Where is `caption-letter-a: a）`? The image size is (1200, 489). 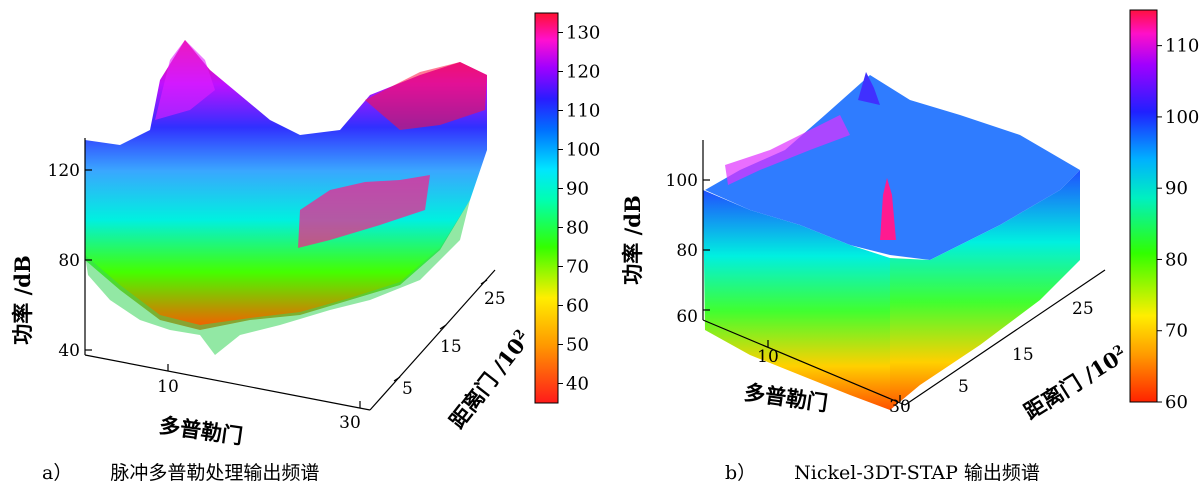
caption-letter-a: a） is located at coordinates (57, 473).